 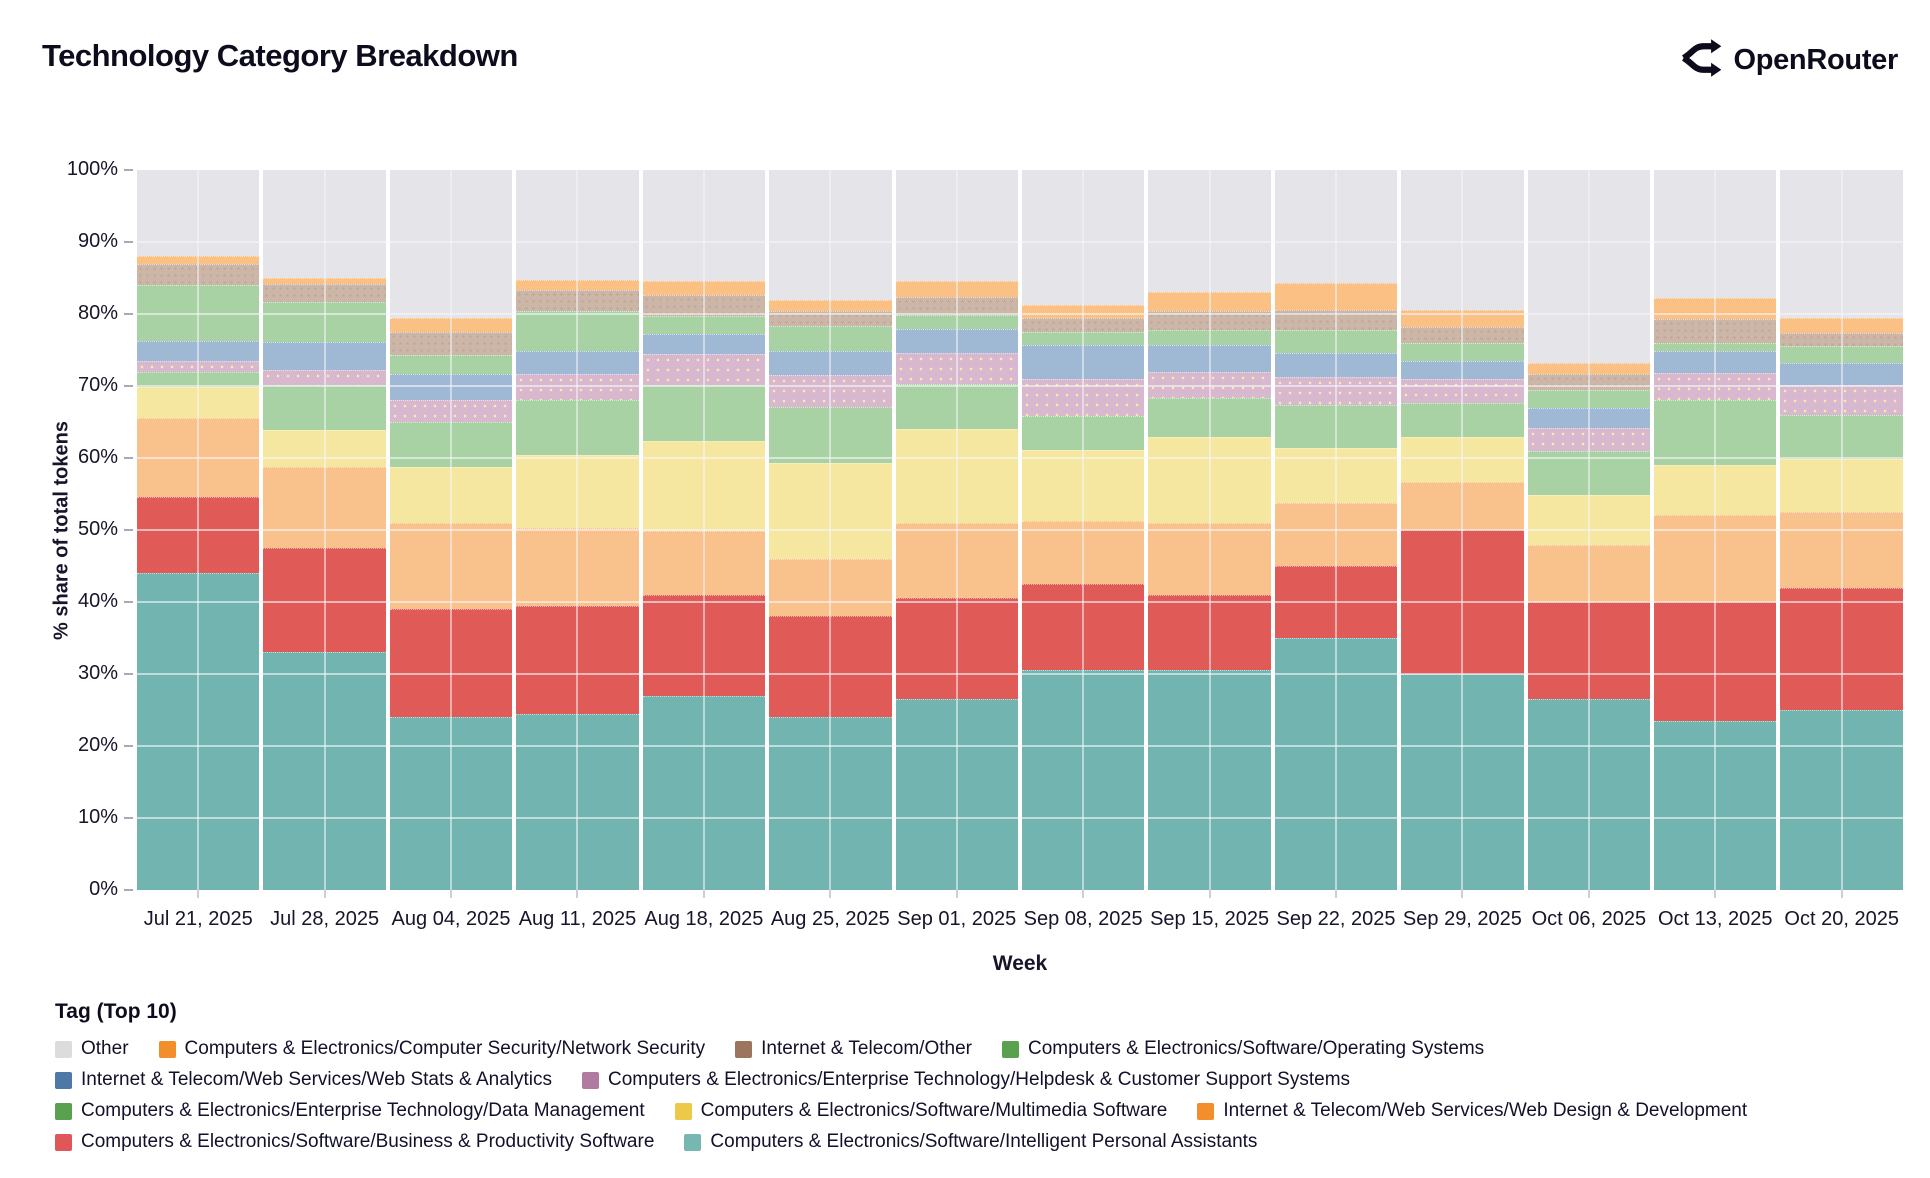 I want to click on legend-item: Other, so click(x=92, y=1049).